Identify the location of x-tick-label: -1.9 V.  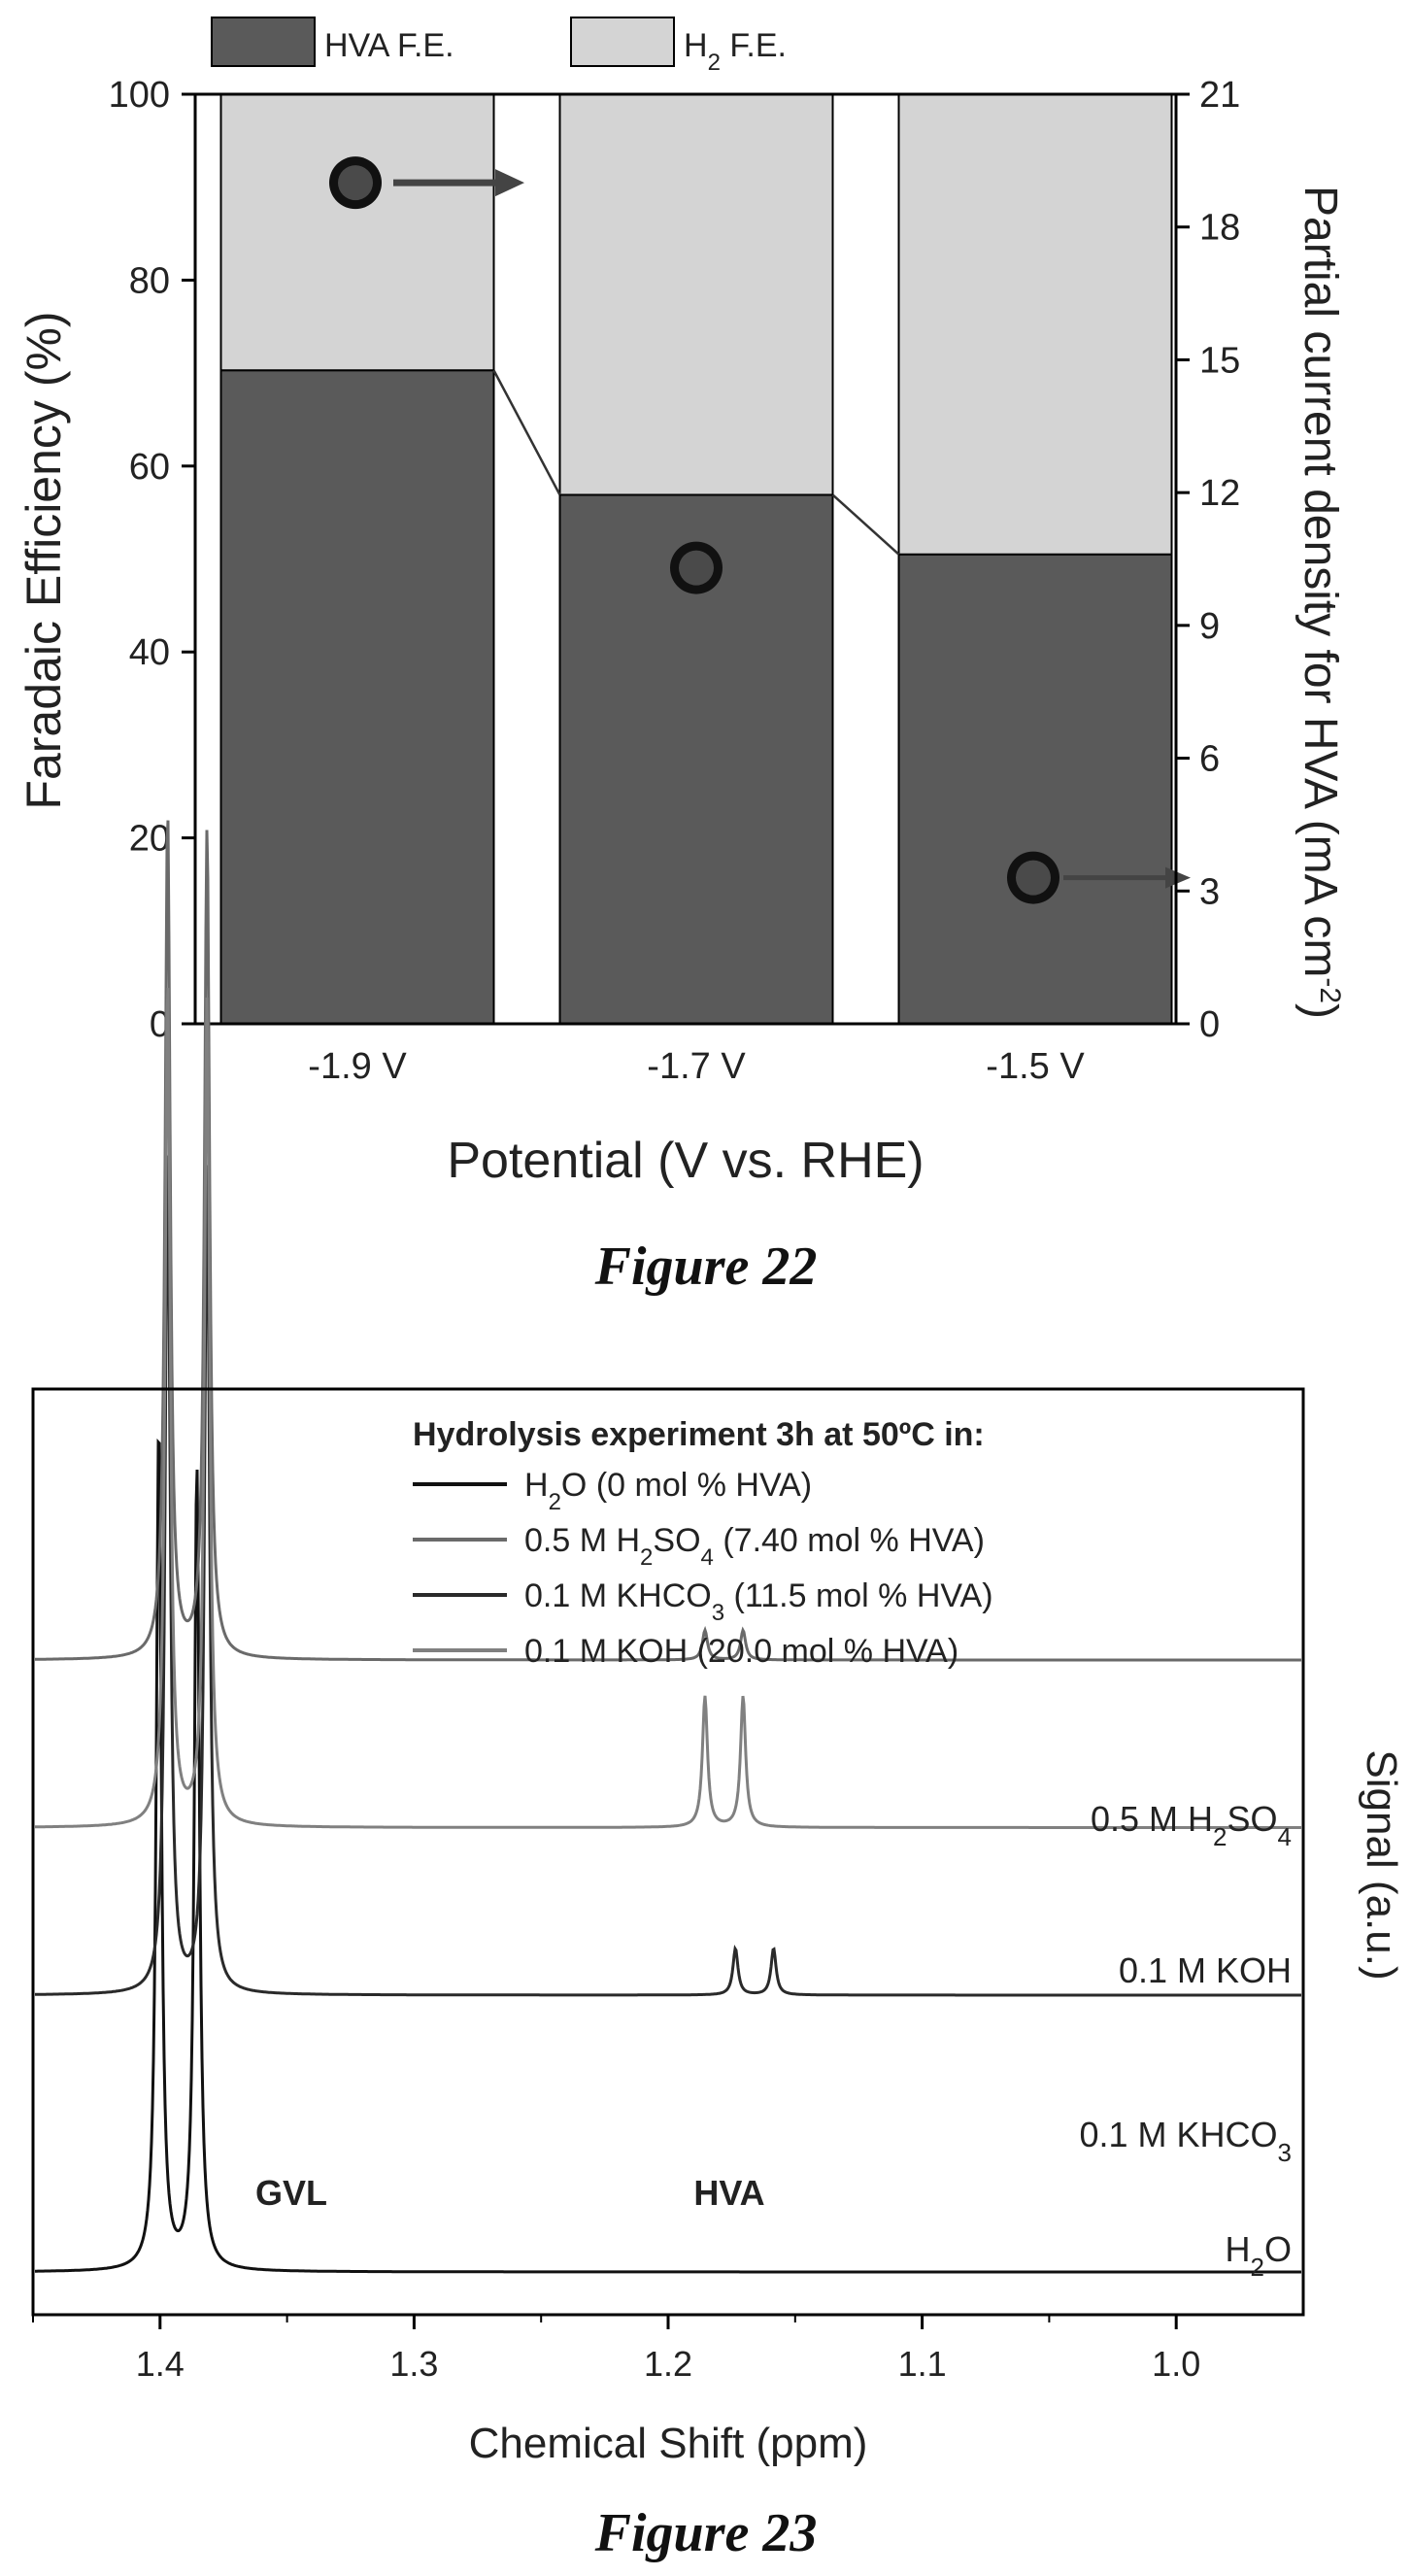
(357, 1066).